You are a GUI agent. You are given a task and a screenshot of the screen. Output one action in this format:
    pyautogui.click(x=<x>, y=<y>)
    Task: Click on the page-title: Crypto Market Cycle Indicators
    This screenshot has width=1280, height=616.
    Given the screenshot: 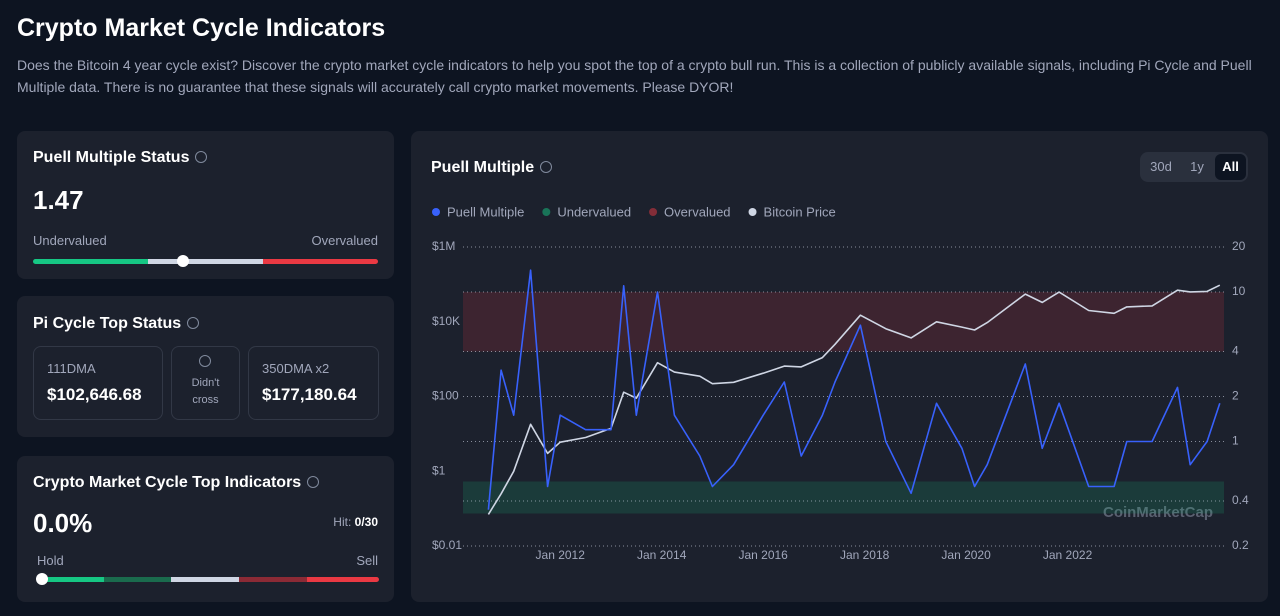 What is the action you would take?
    pyautogui.click(x=201, y=28)
    